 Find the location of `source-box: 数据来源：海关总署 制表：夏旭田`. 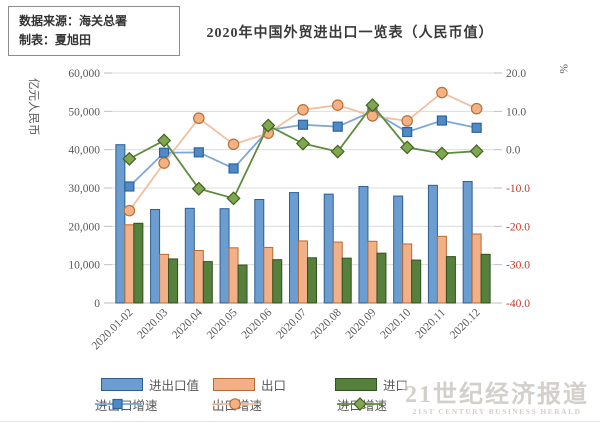

source-box: 数据来源：海关总署 制表：夏旭田 is located at coordinates (94, 31).